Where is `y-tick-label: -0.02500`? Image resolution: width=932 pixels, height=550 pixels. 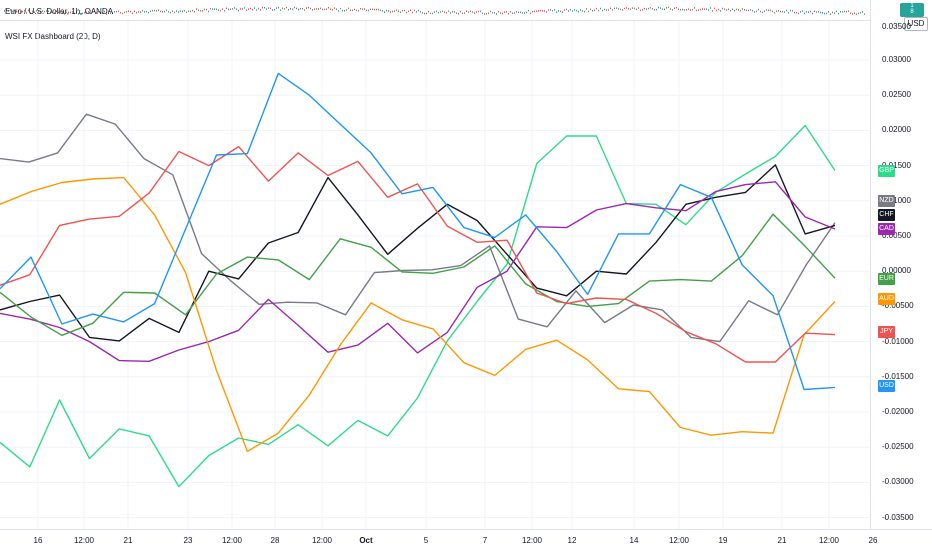
y-tick-label: -0.02500 is located at coordinates (898, 447).